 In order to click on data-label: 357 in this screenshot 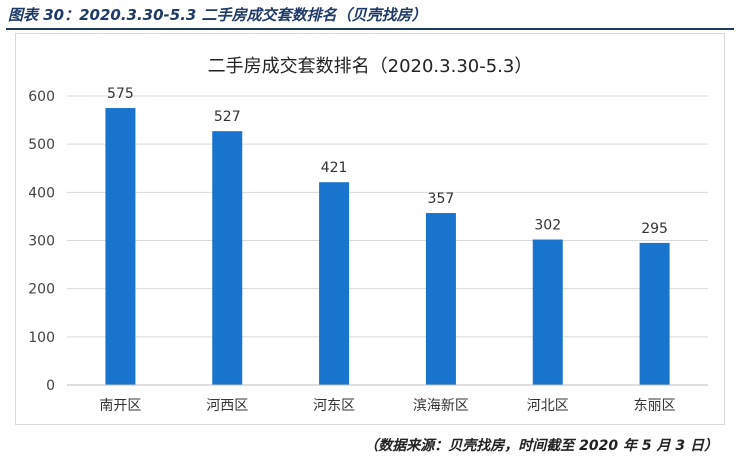, I will do `click(441, 199)`.